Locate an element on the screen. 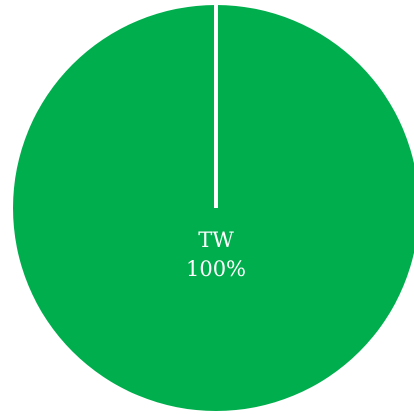  slice-labels: TW 100% is located at coordinates (216, 254).